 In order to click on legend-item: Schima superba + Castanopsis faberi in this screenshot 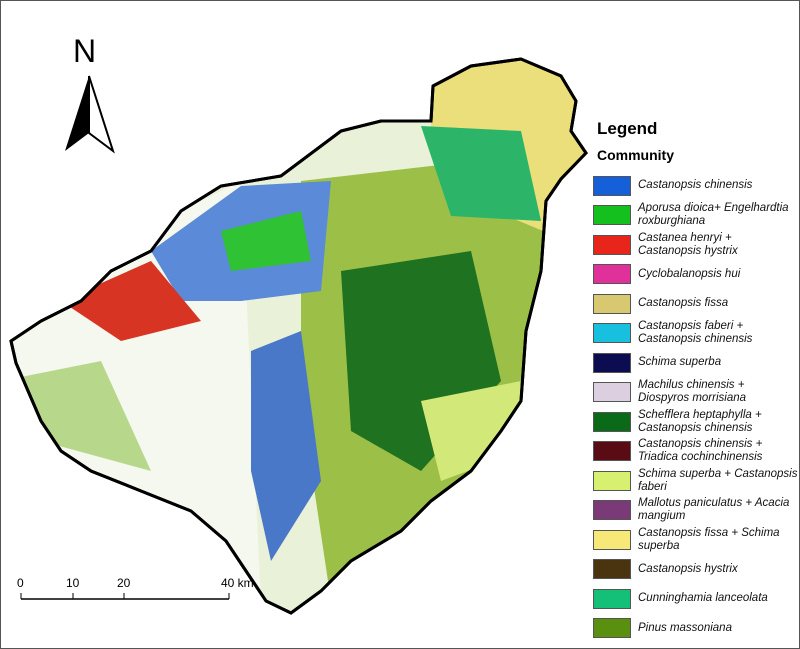, I will do `click(695, 481)`.